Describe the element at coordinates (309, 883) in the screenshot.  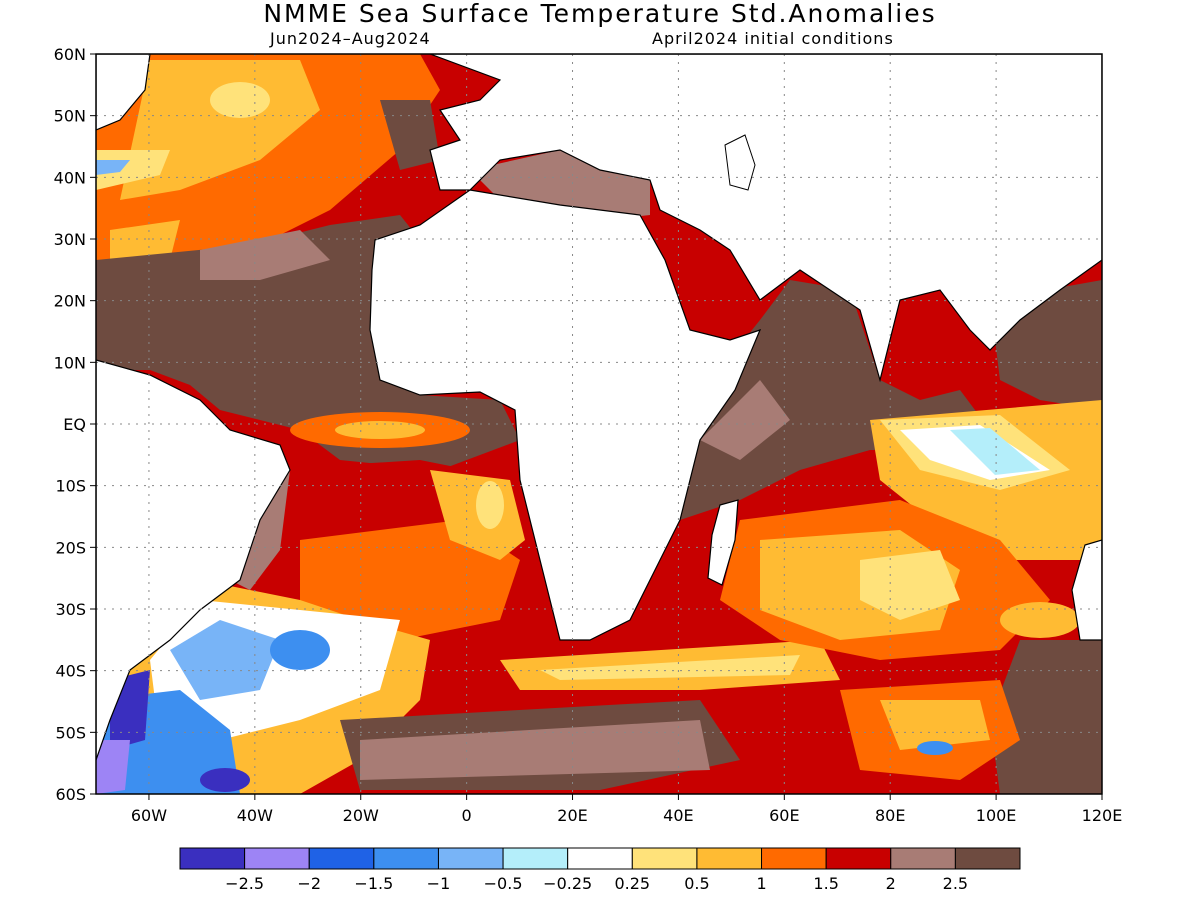
I see `colorbar-label: −2` at that location.